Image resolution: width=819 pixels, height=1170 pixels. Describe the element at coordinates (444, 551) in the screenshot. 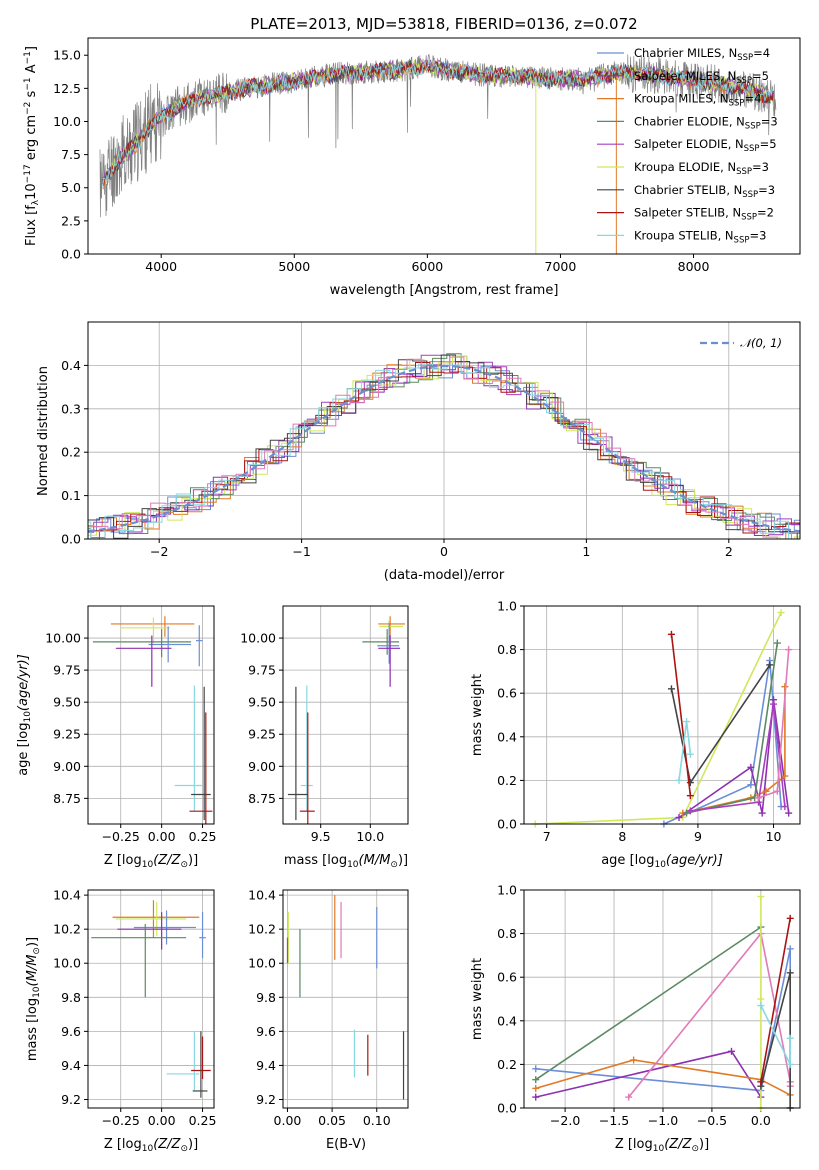

I see `histogram-xtick-label: 0` at that location.